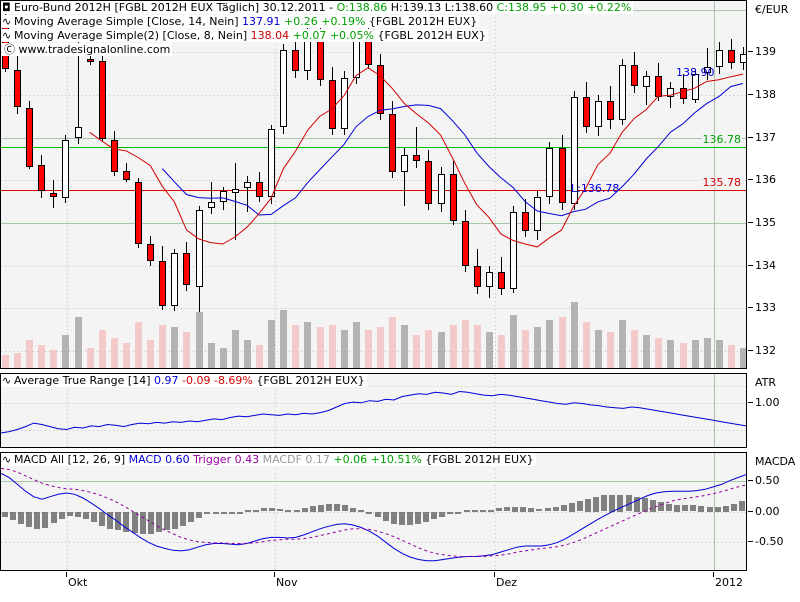 This screenshot has width=800, height=602. I want to click on time-axis: Okt Nov Dez 2012, so click(400, 587).